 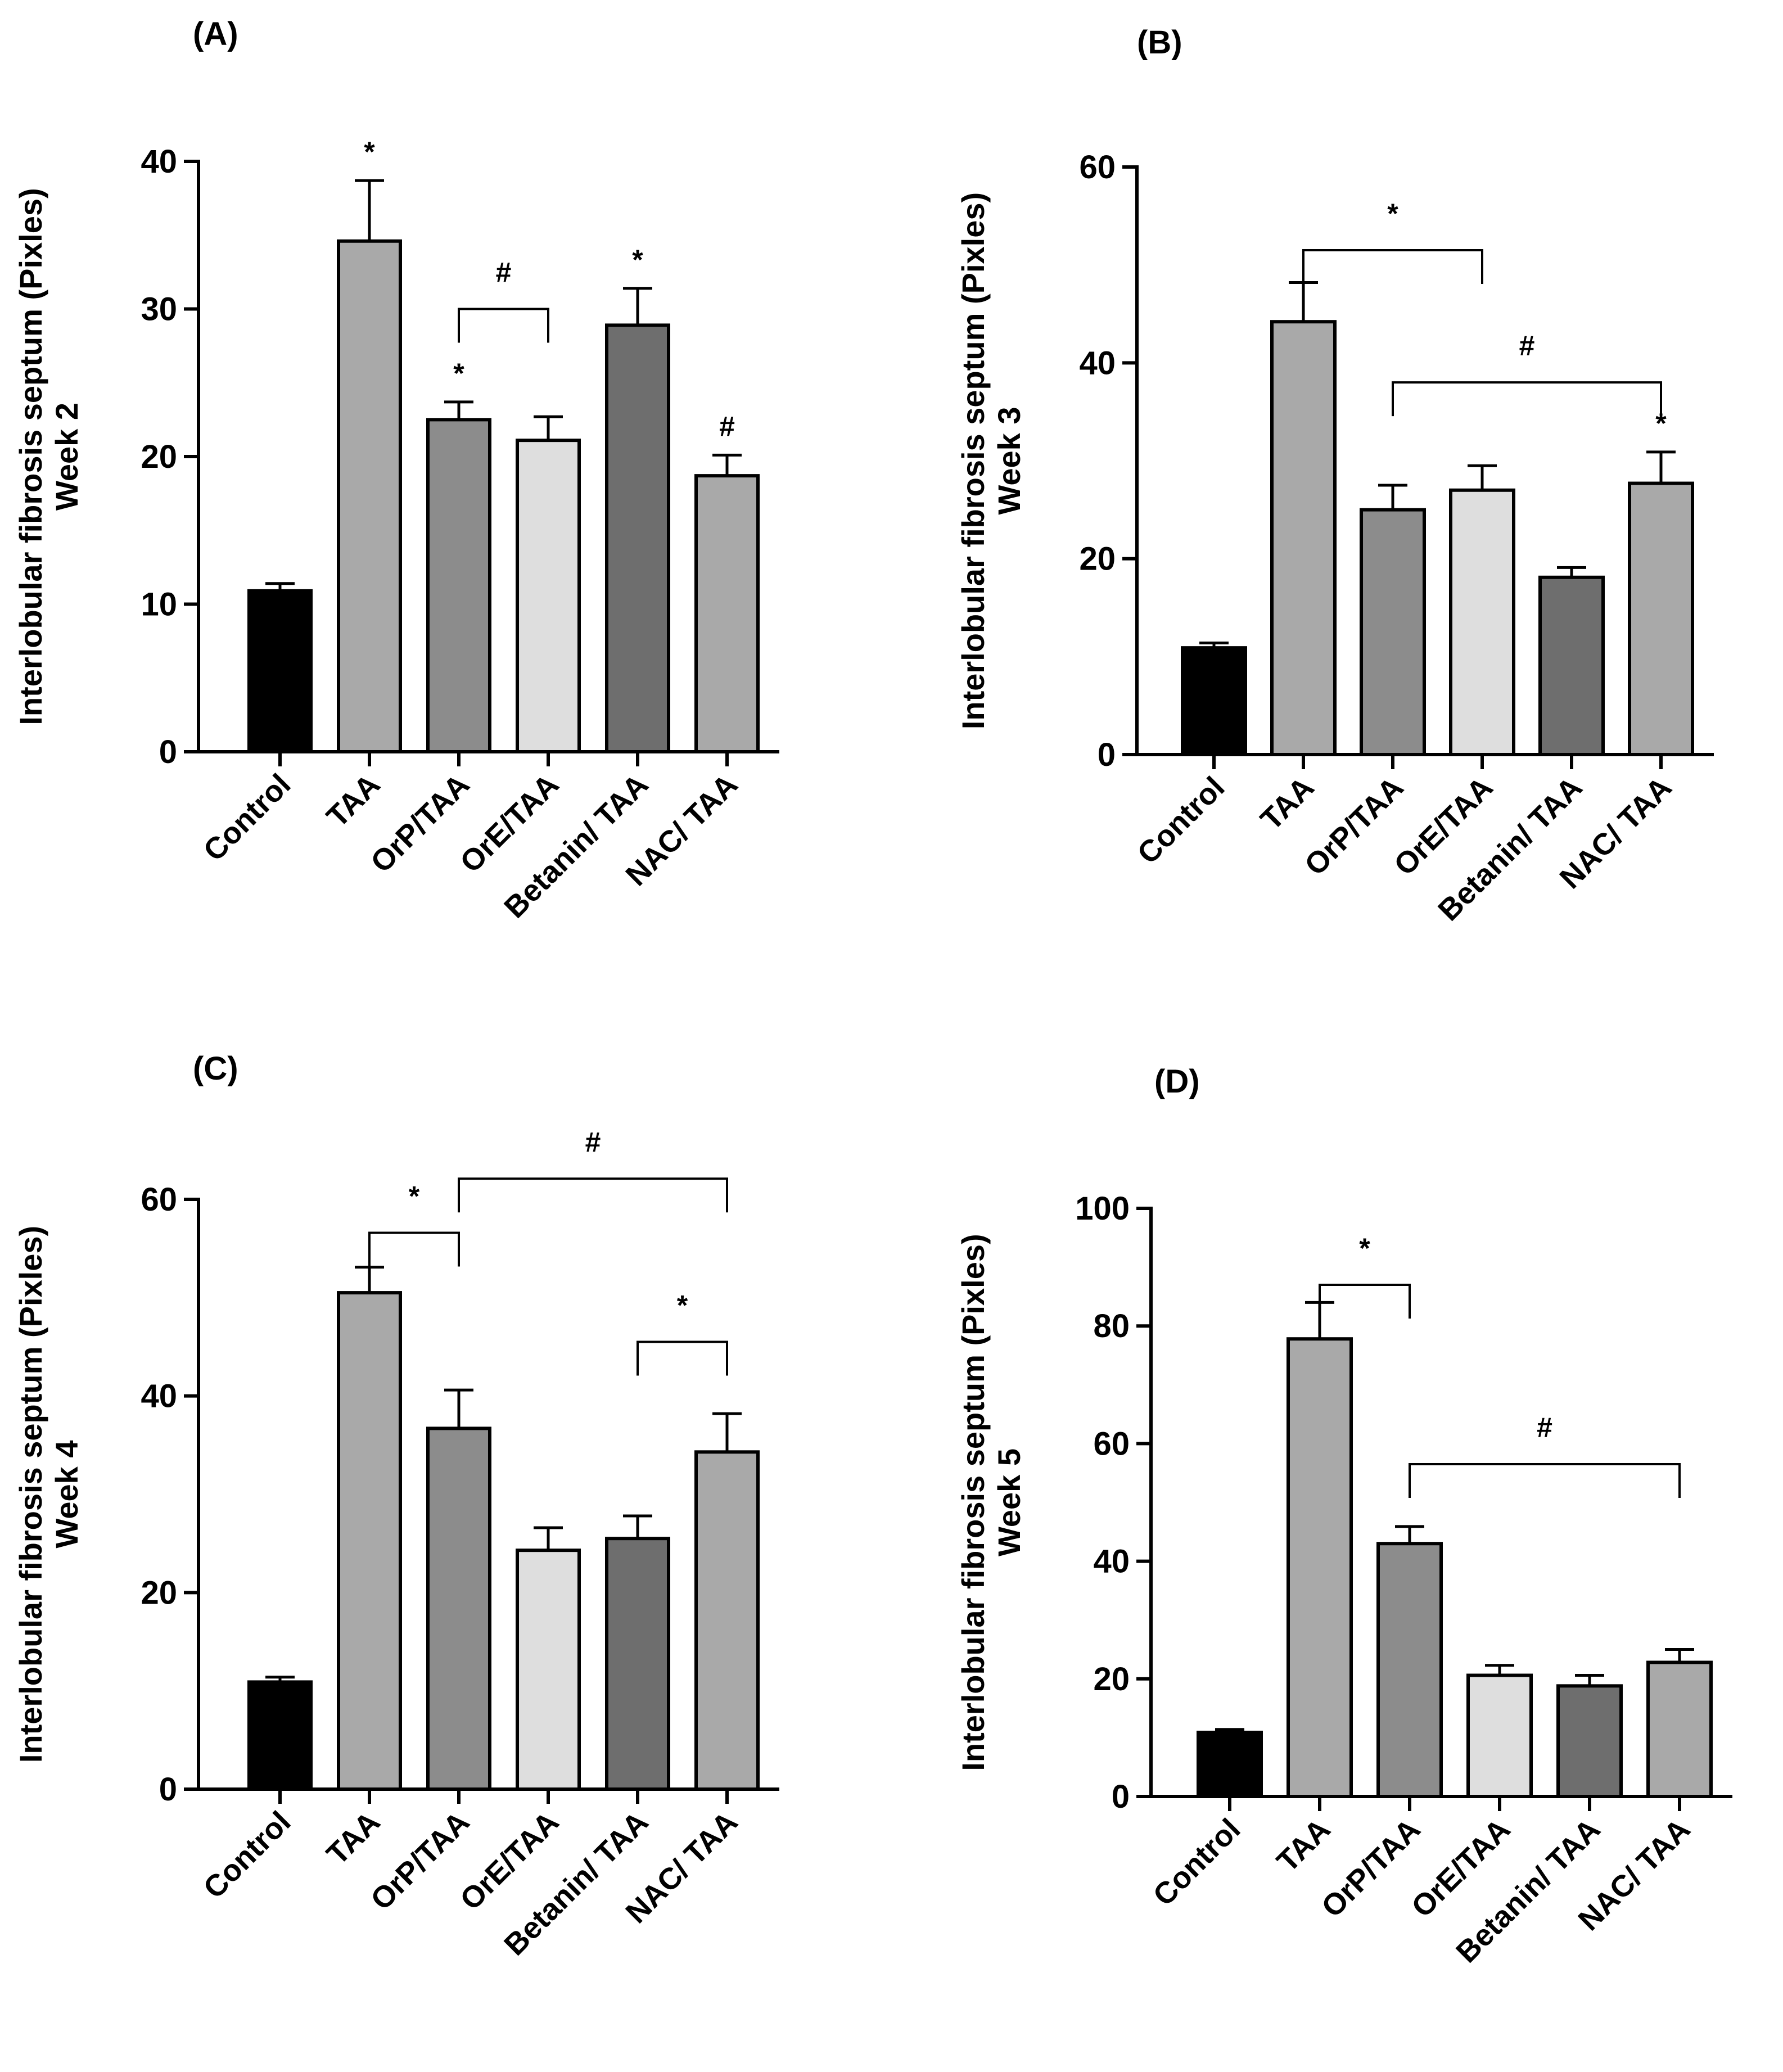 I want to click on y-tick-label: 80, so click(x=1111, y=1326).